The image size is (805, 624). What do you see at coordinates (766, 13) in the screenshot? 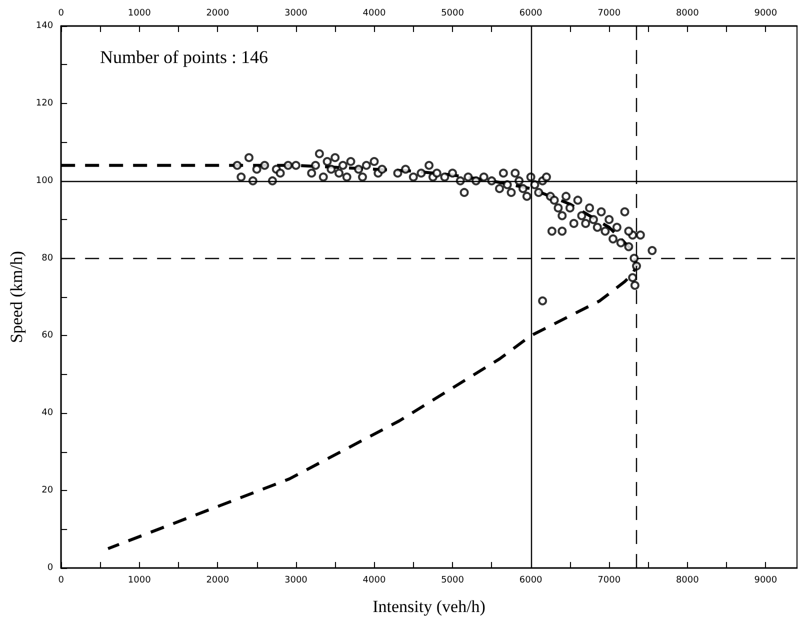
I see `x2-tick-label: 9000` at bounding box center [766, 13].